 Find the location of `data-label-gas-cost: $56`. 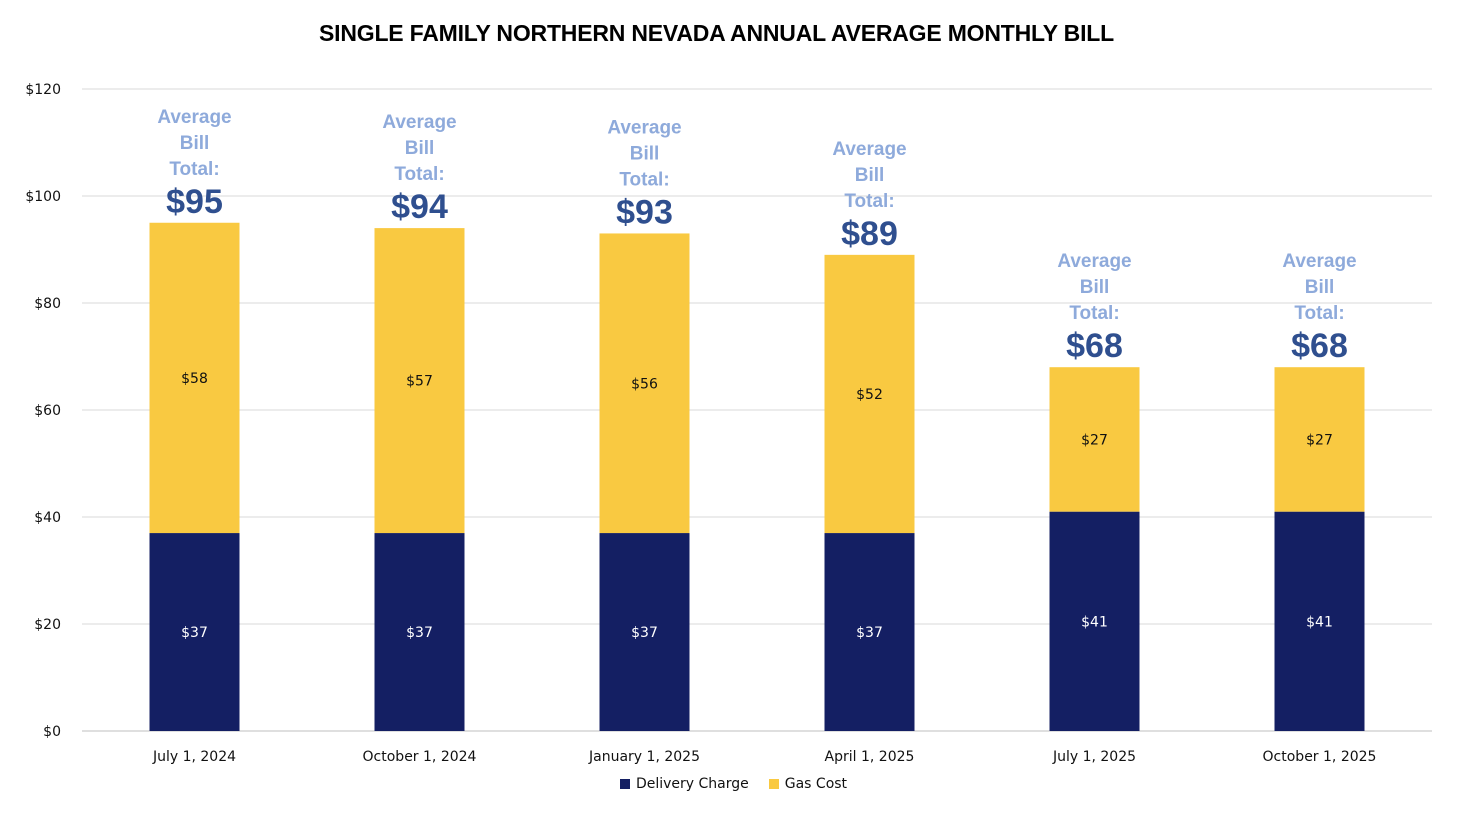

data-label-gas-cost: $56 is located at coordinates (644, 384).